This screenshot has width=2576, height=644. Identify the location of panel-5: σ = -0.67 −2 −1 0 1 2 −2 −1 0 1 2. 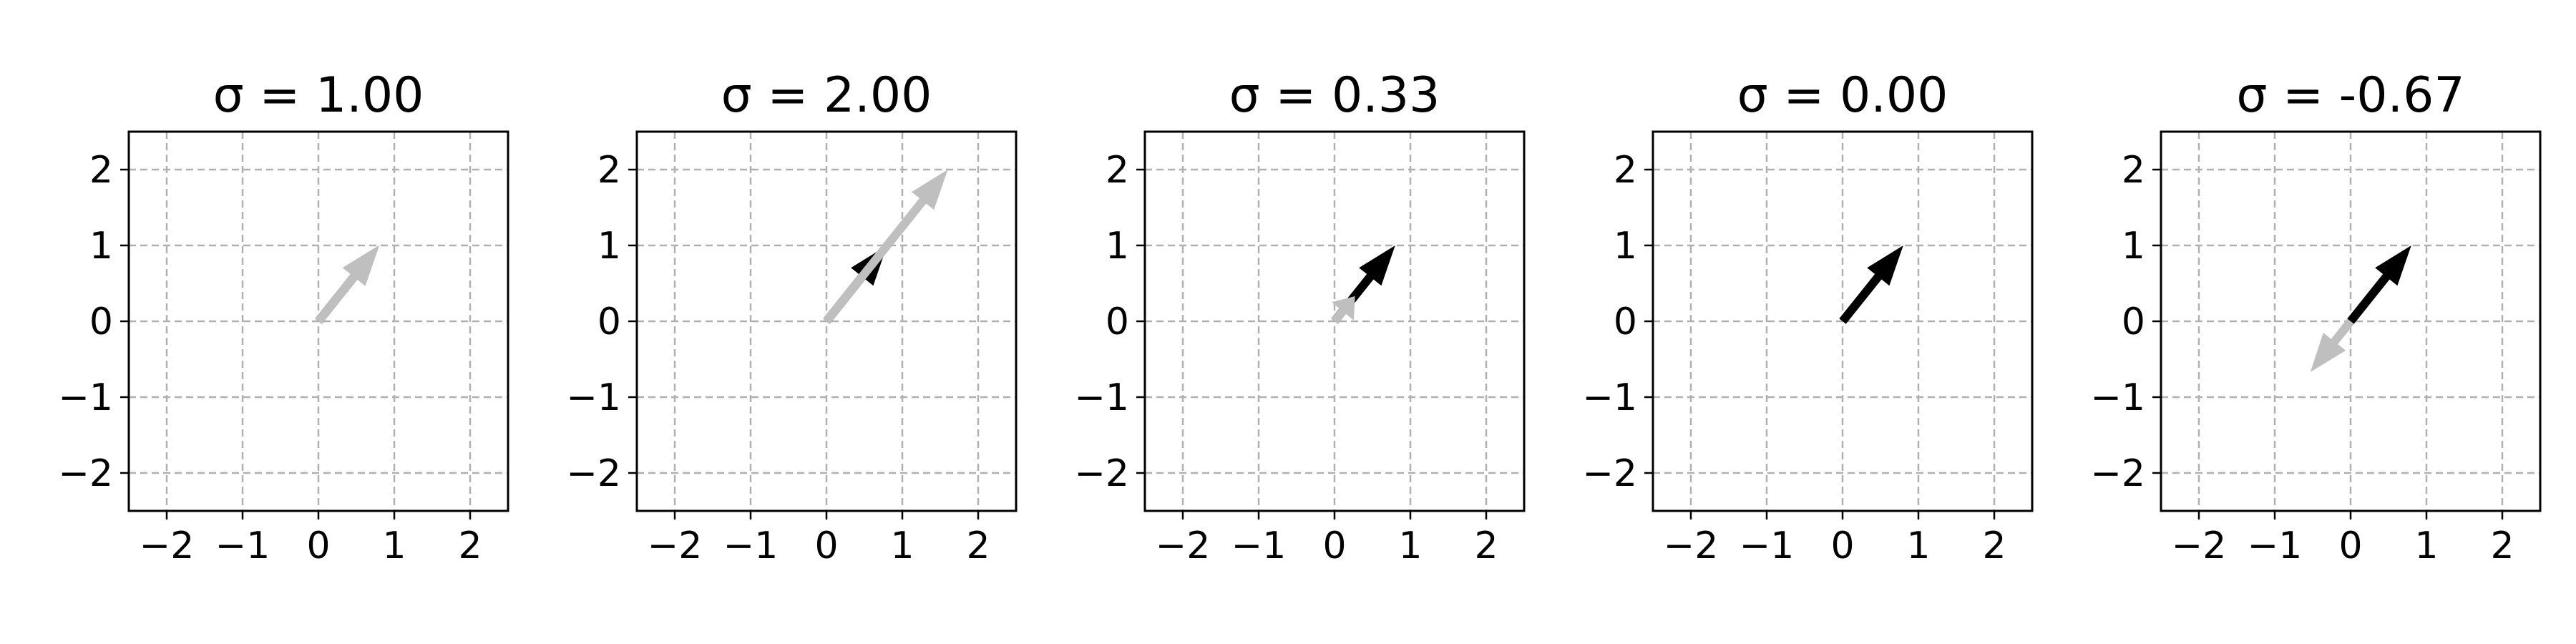
(2316, 317).